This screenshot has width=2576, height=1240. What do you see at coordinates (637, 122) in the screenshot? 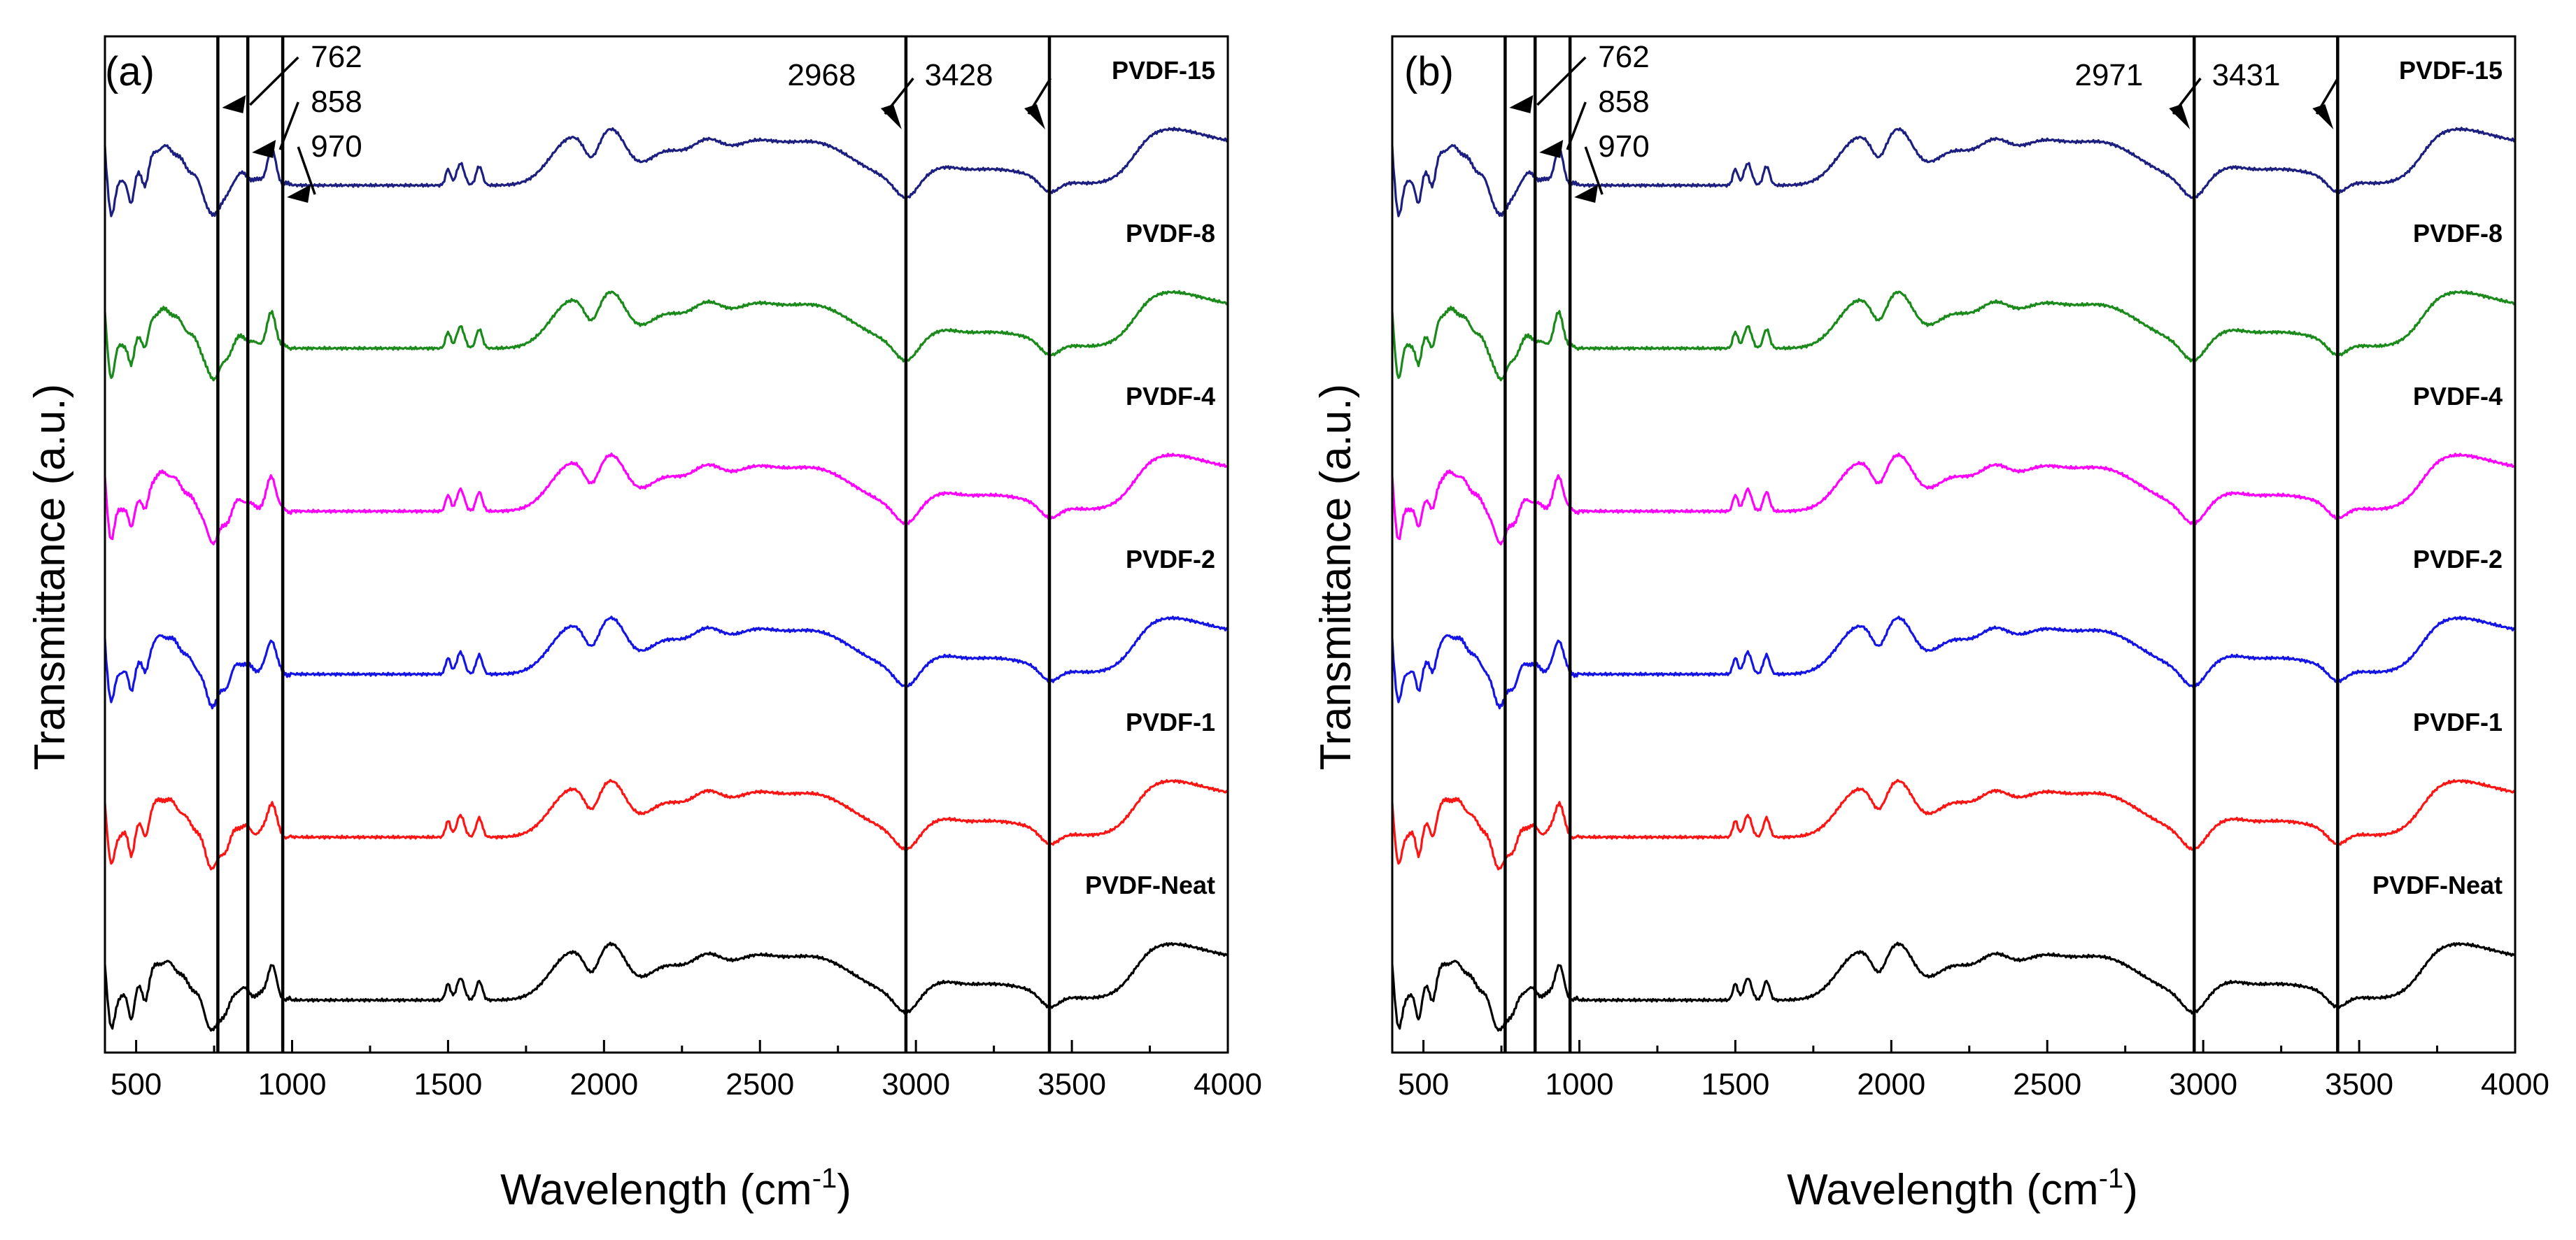
I see `annotations: 762 858 970 2968 3428` at bounding box center [637, 122].